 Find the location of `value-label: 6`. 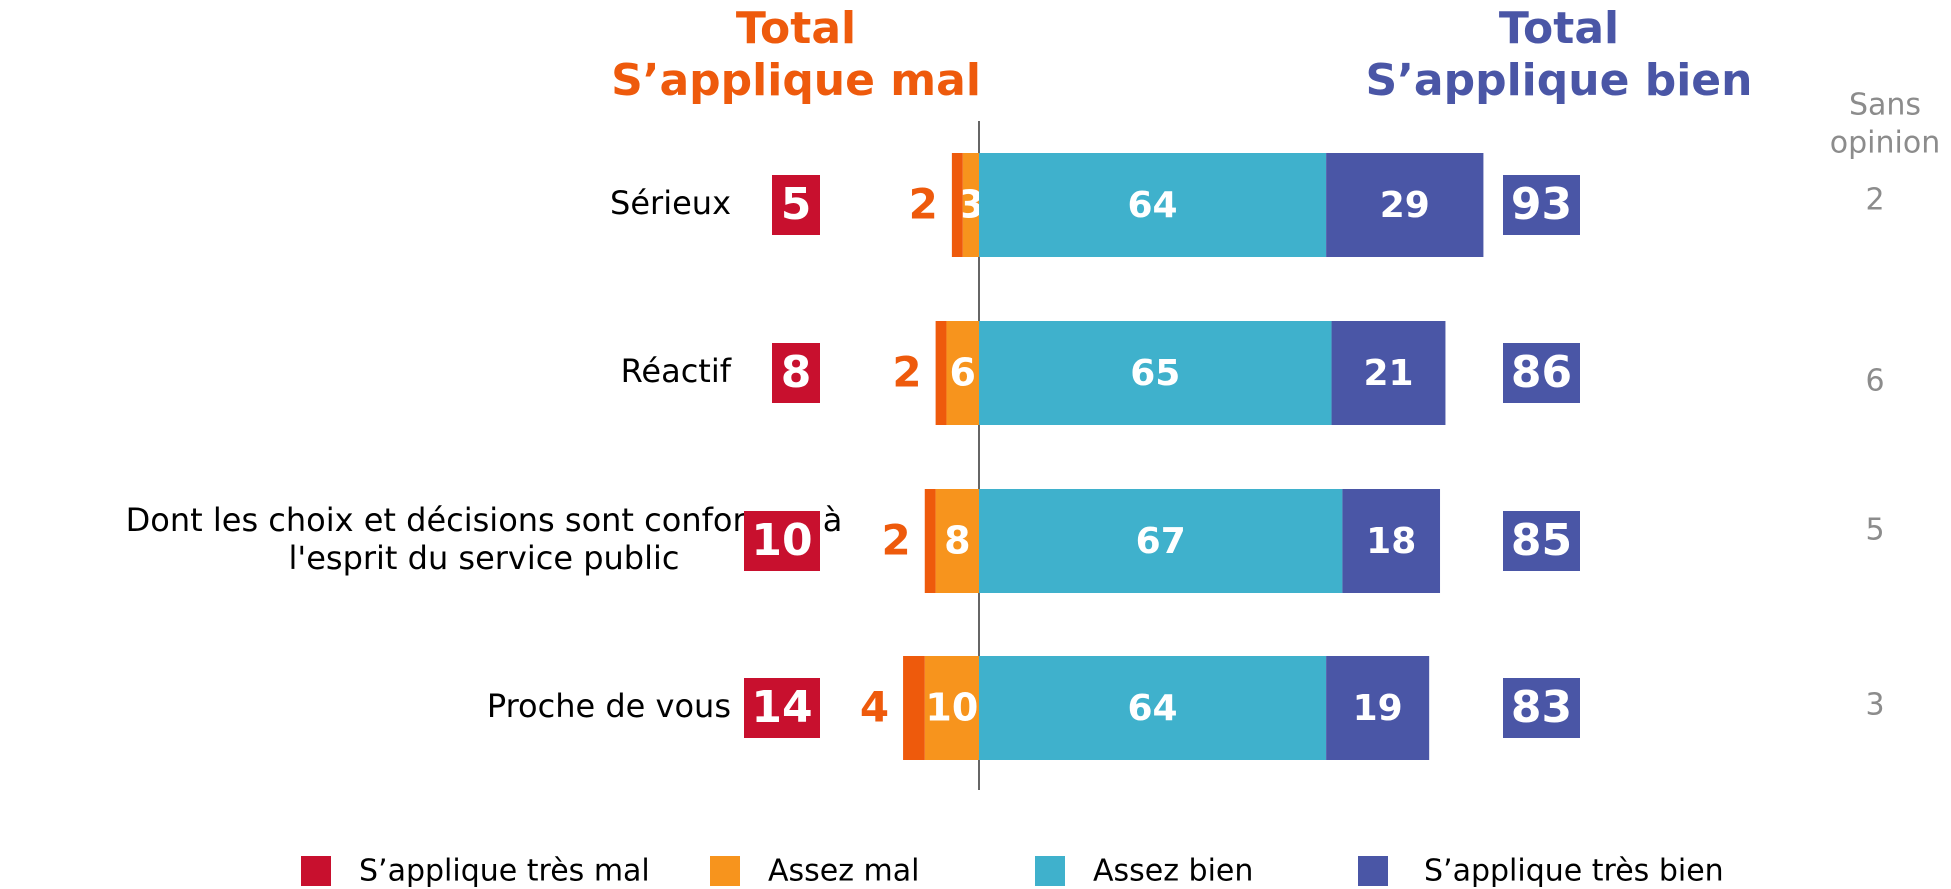

value-label: 6 is located at coordinates (963, 373).